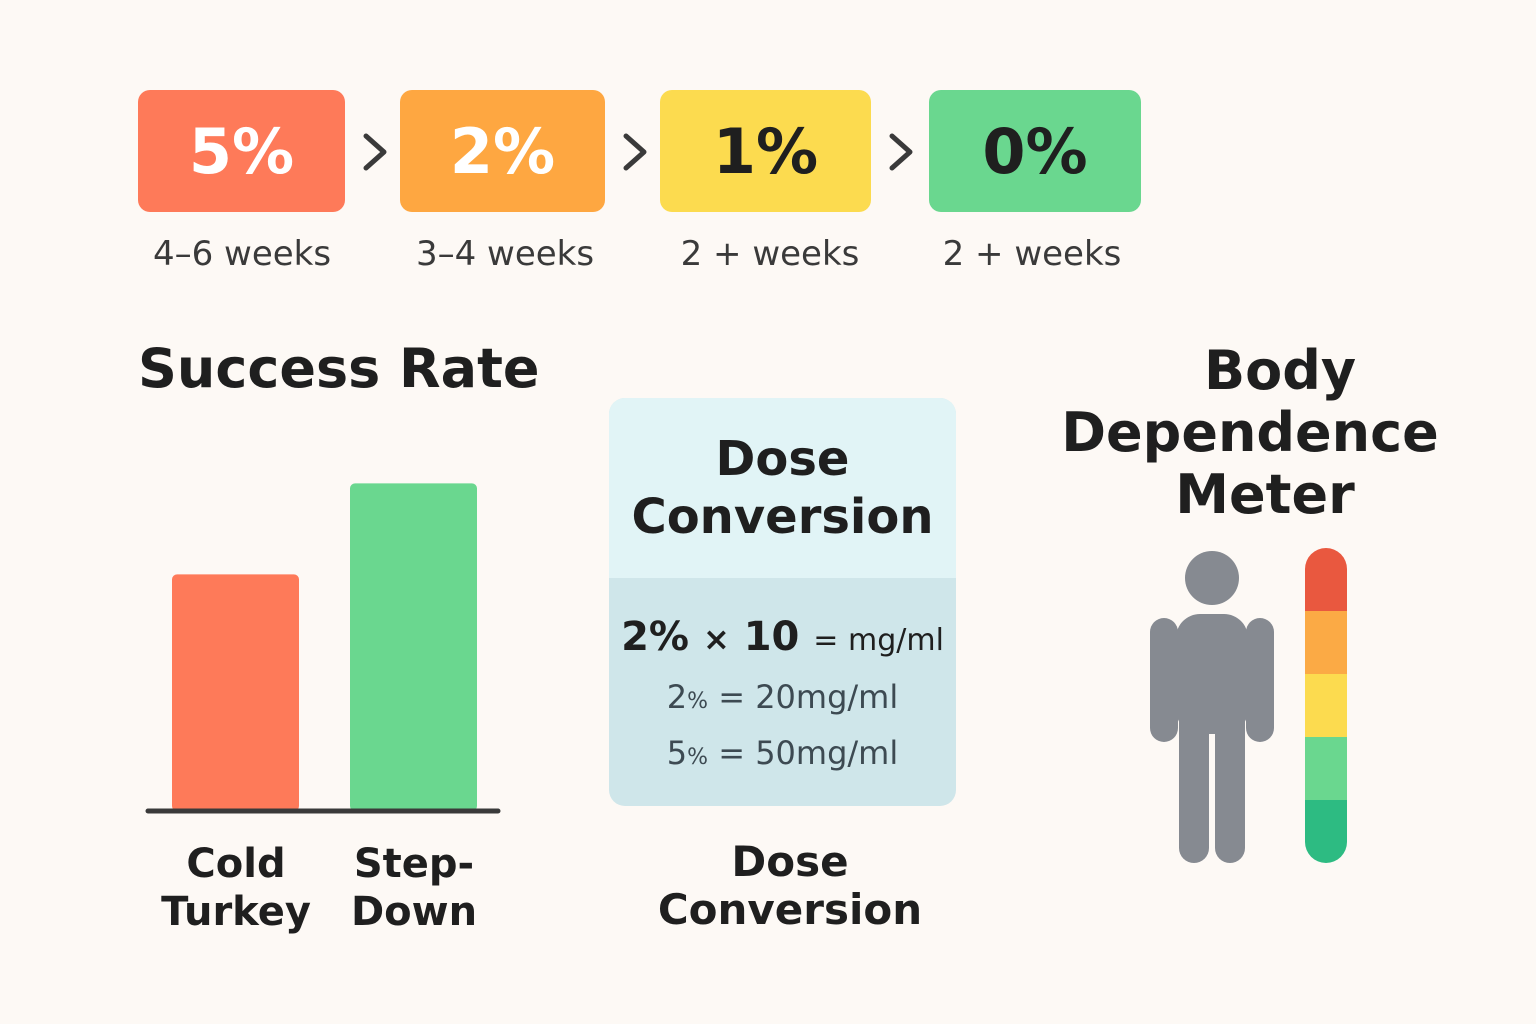 Image resolution: width=1536 pixels, height=1024 pixels. I want to click on step-label: 1%, so click(765, 151).